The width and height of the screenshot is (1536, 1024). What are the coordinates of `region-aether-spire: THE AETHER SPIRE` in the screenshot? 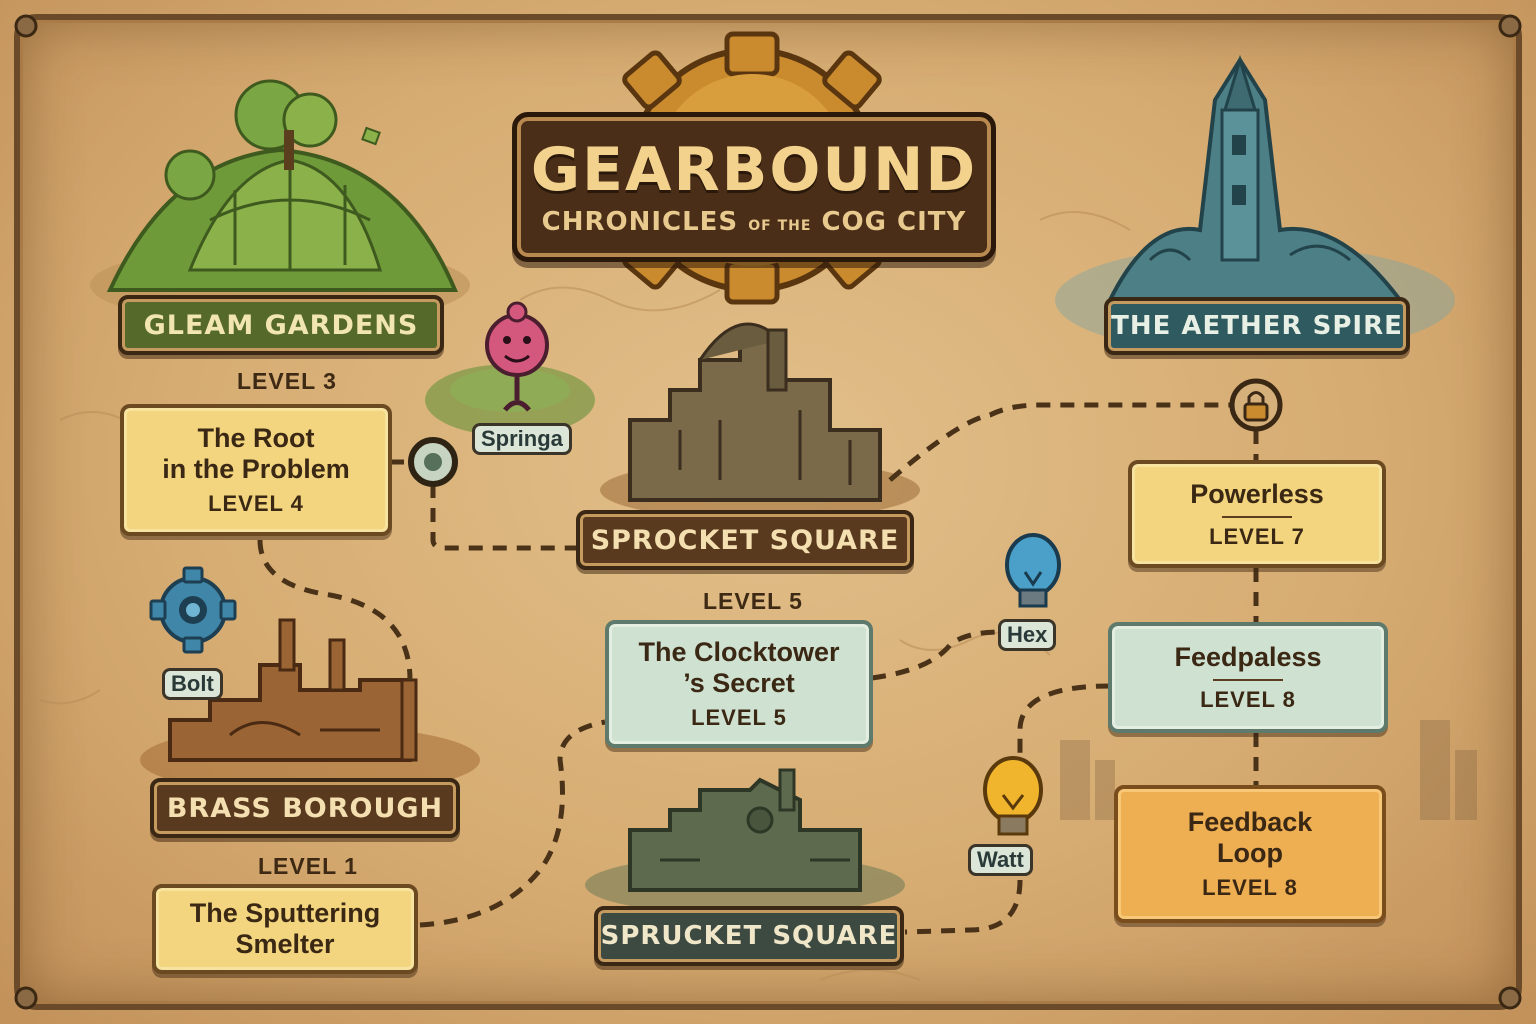 It's located at (1257, 326).